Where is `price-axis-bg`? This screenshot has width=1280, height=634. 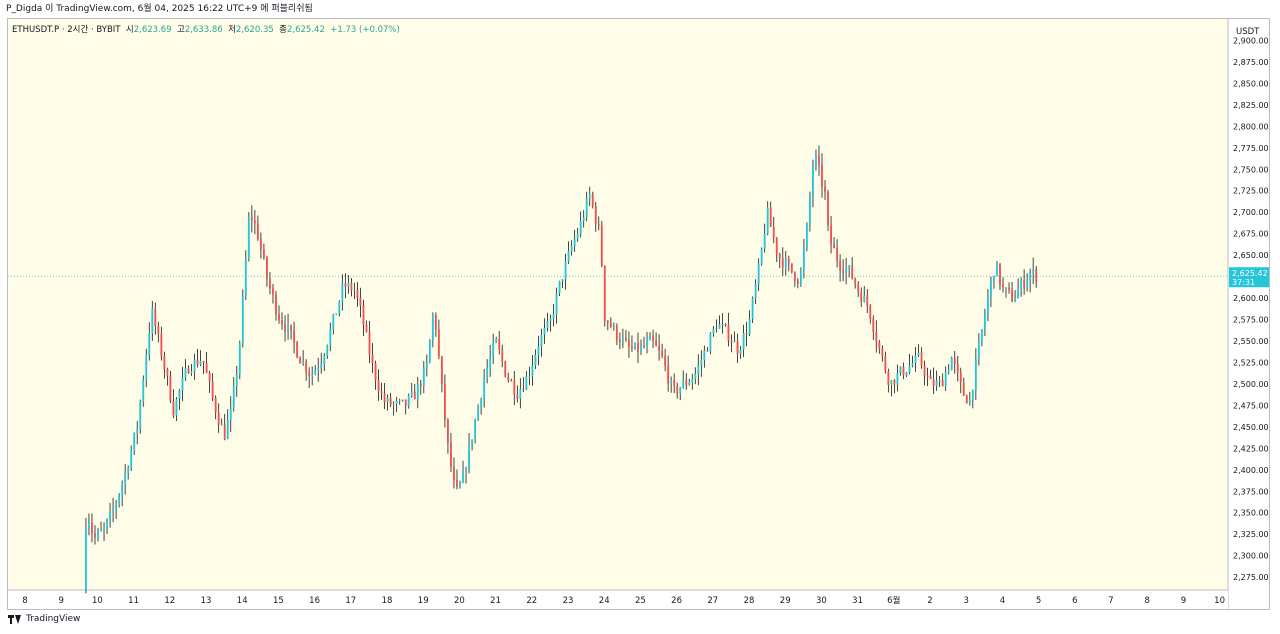
price-axis-bg is located at coordinates (1248, 314).